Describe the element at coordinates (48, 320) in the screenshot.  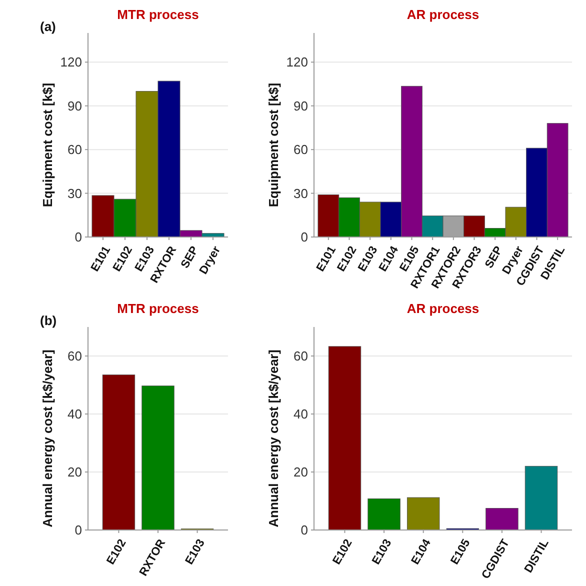
I see `text: (b)` at that location.